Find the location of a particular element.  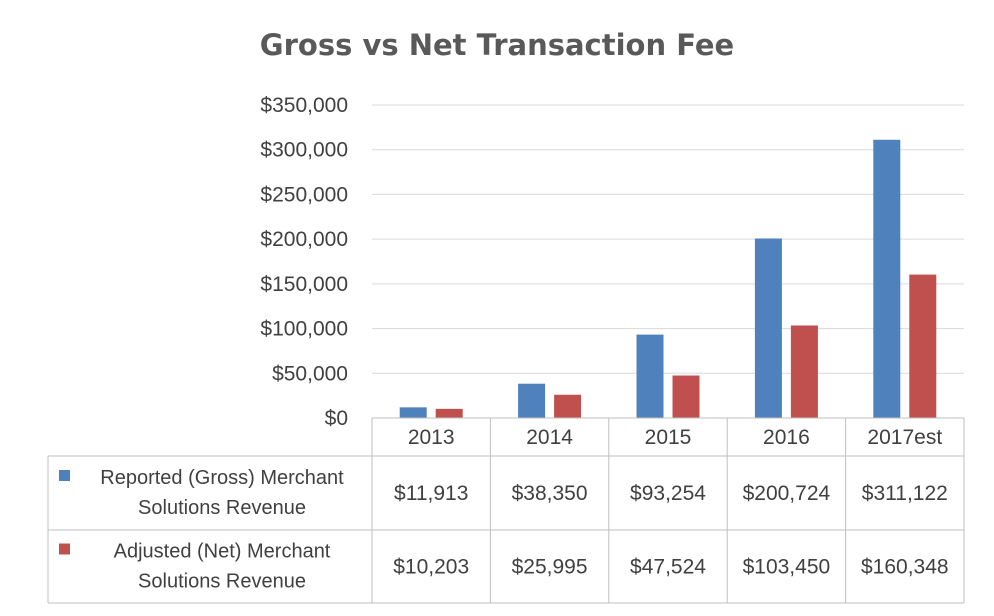

data-label: $160,348 is located at coordinates (905, 567).